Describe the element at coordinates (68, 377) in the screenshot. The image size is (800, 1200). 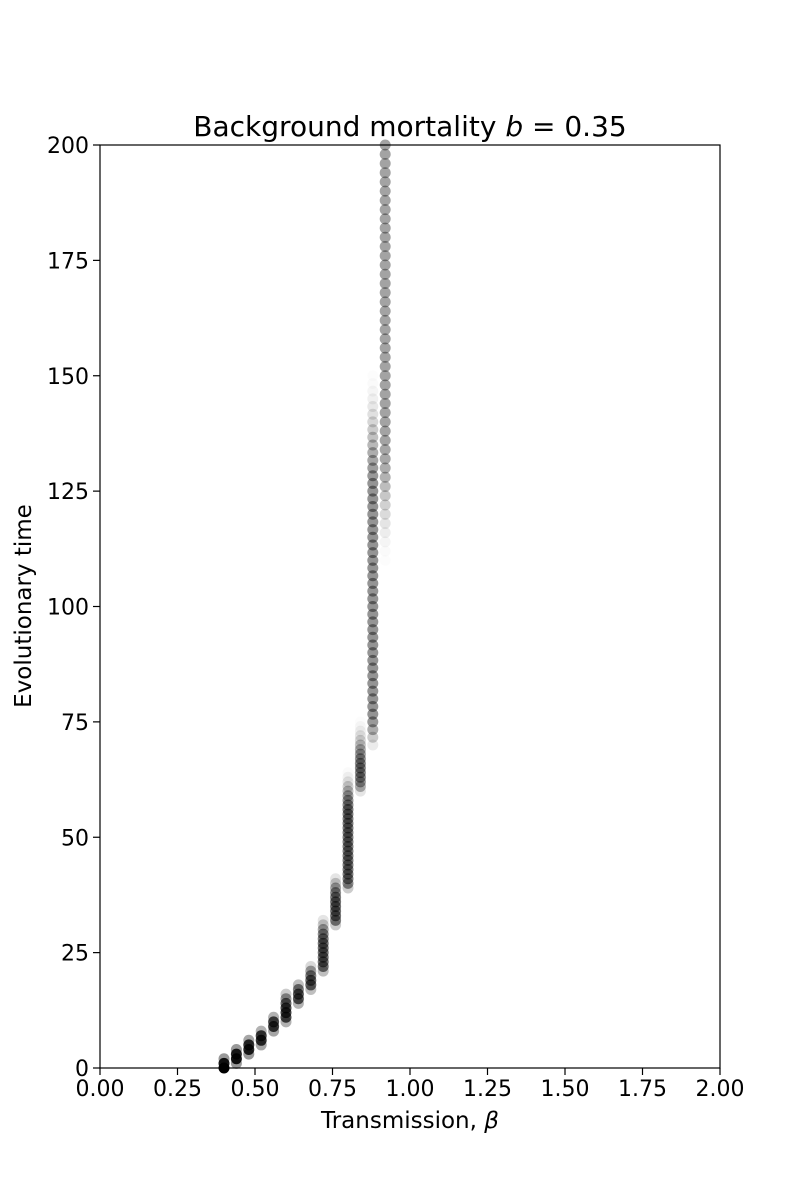
I see `y-tick-label: 150` at that location.